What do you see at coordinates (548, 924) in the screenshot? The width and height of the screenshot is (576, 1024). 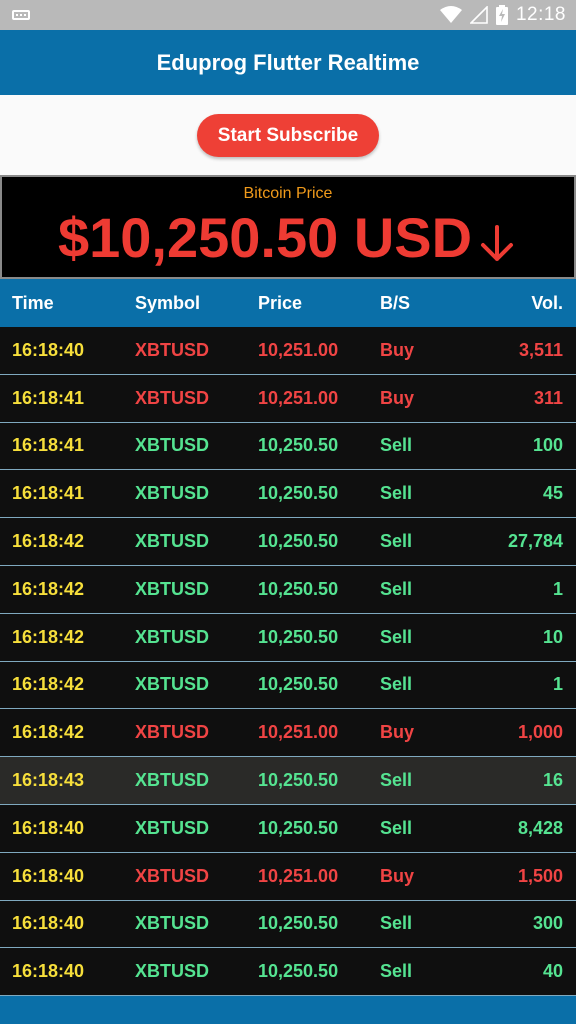 I see `row-volume: 300` at bounding box center [548, 924].